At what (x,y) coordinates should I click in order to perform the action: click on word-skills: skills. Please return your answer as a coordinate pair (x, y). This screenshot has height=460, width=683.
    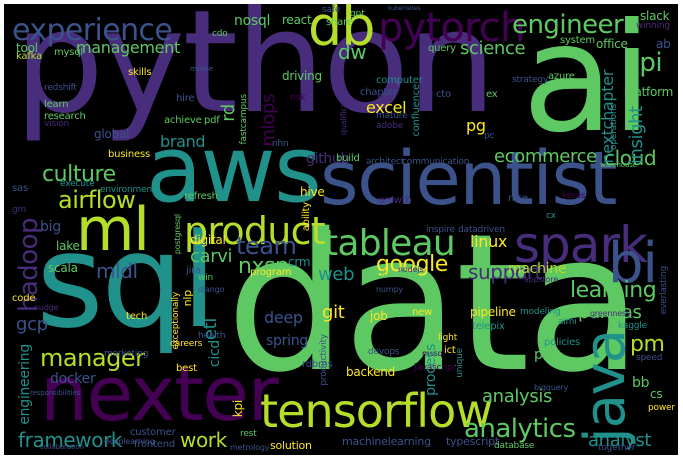
    Looking at the image, I should click on (140, 72).